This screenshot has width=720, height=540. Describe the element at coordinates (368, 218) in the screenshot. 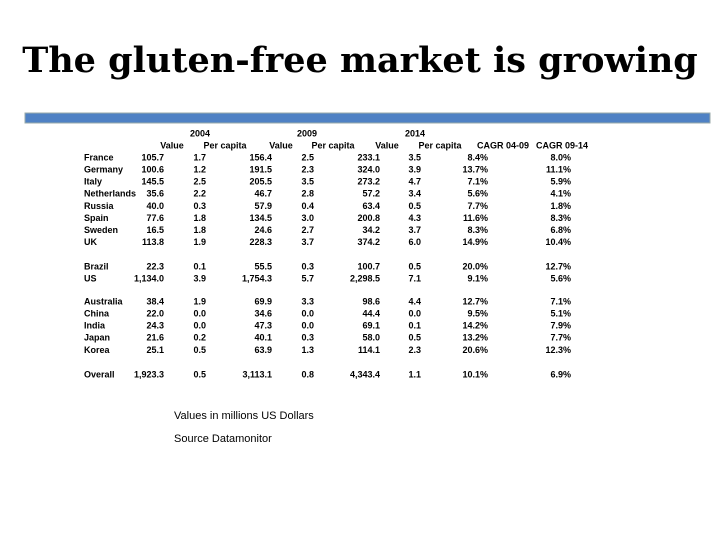

I see `cell: 200.8` at that location.